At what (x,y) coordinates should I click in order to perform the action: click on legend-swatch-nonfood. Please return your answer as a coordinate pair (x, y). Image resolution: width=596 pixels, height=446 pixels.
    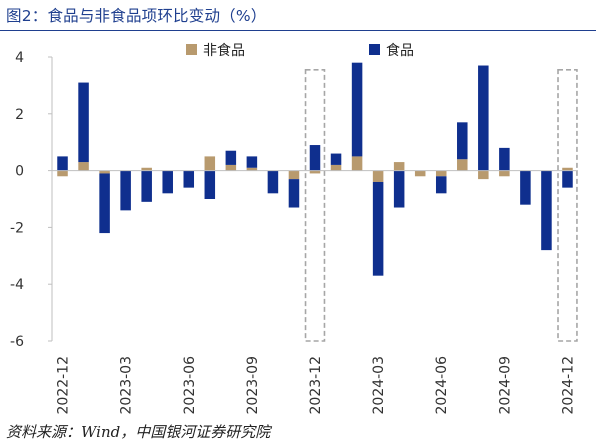
    Looking at the image, I should click on (191, 49).